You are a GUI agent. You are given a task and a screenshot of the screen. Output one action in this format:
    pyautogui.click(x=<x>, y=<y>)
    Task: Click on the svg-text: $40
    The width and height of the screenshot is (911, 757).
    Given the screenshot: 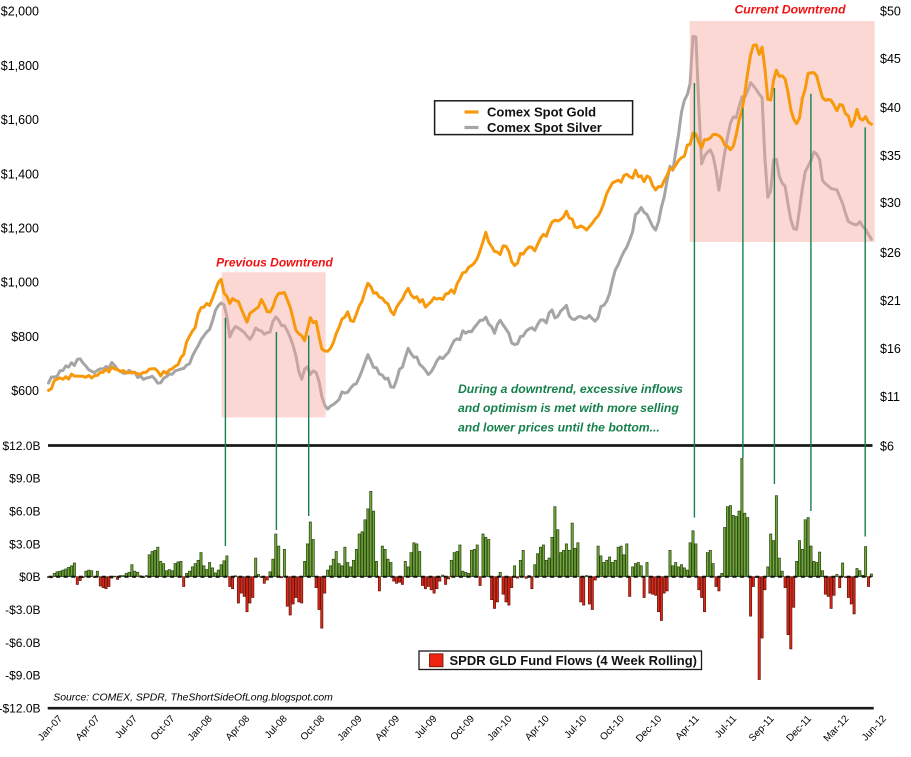 What is the action you would take?
    pyautogui.click(x=890, y=108)
    